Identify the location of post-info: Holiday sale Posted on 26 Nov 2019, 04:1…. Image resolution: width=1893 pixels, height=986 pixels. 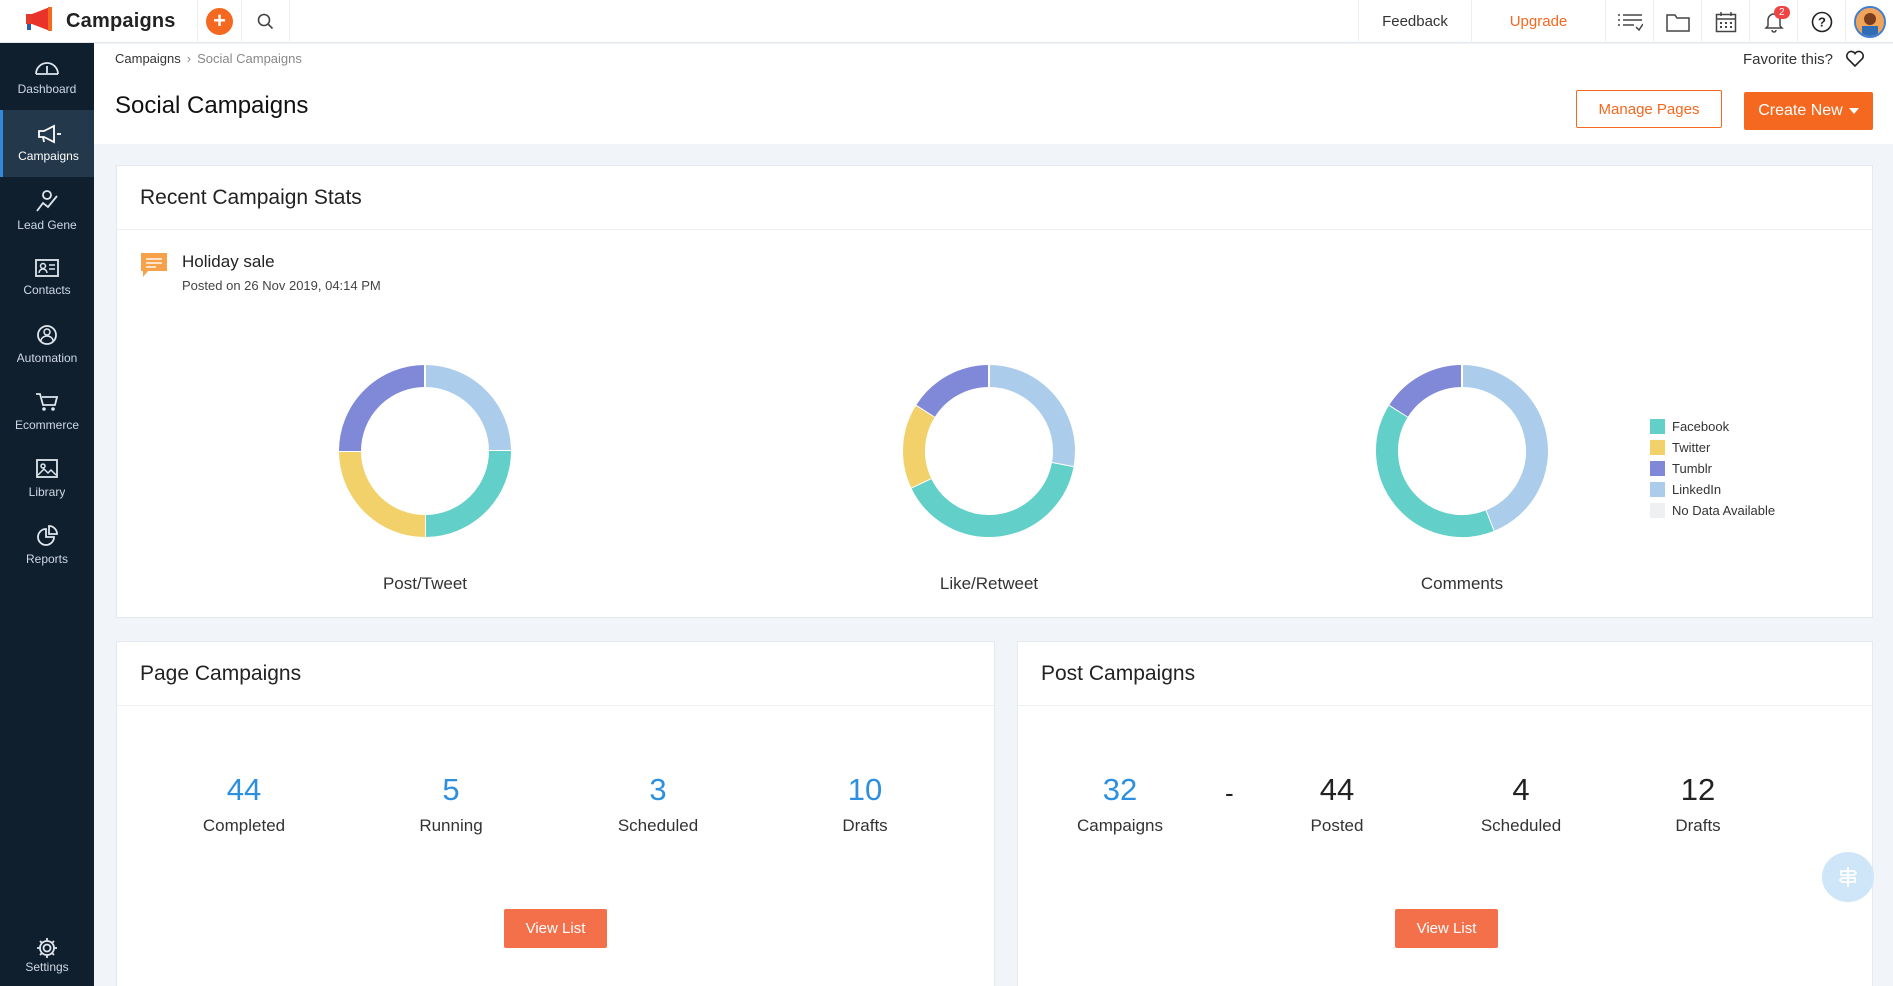
(260, 272).